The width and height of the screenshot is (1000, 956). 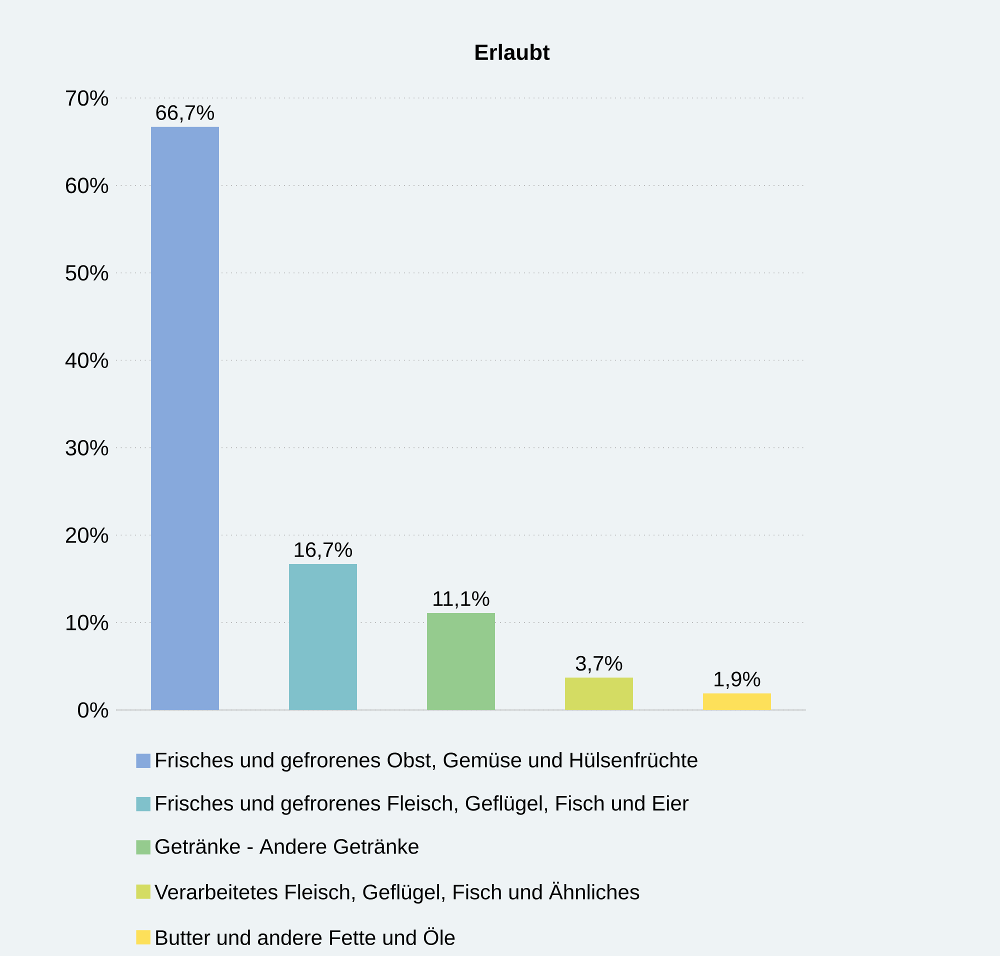 I want to click on legend-label: Verarbeitetes Fleisch, Geflügel, Fisch und Ähnliches, so click(x=397, y=893).